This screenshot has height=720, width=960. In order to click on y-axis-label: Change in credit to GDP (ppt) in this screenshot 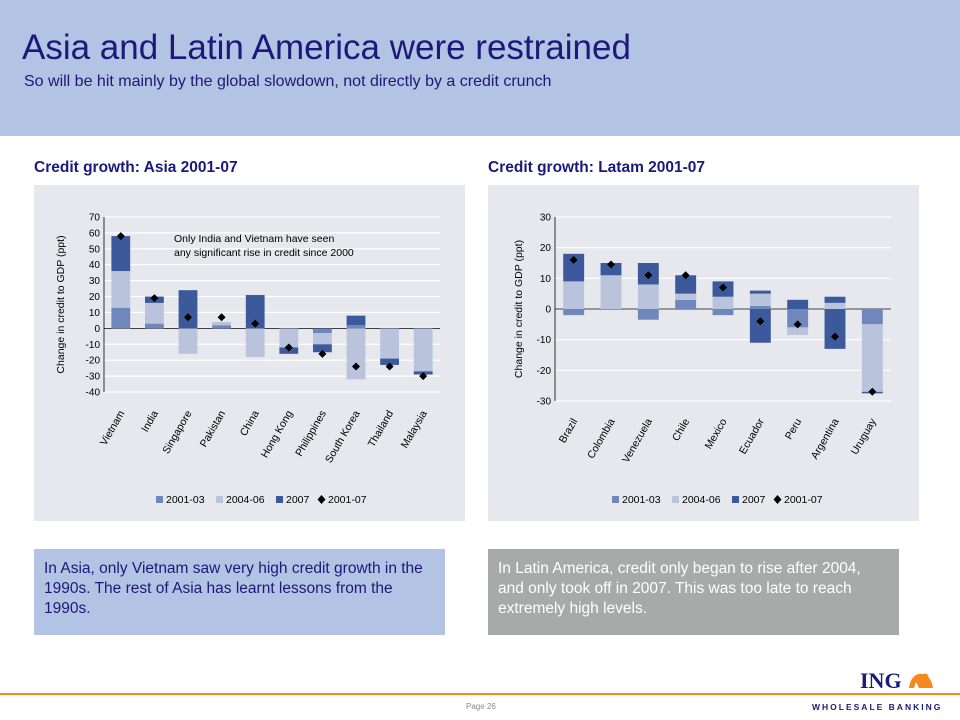, I will do `click(61, 304)`.